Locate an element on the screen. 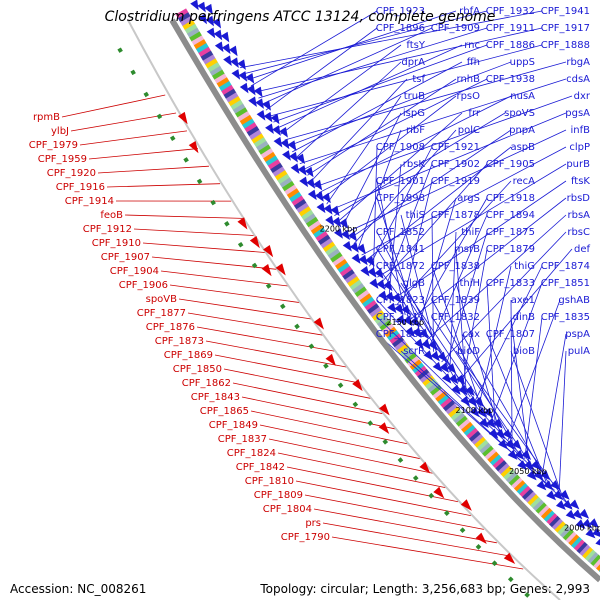  gene-label-CPF_1869: CPF_1869 is located at coordinates (188, 355).